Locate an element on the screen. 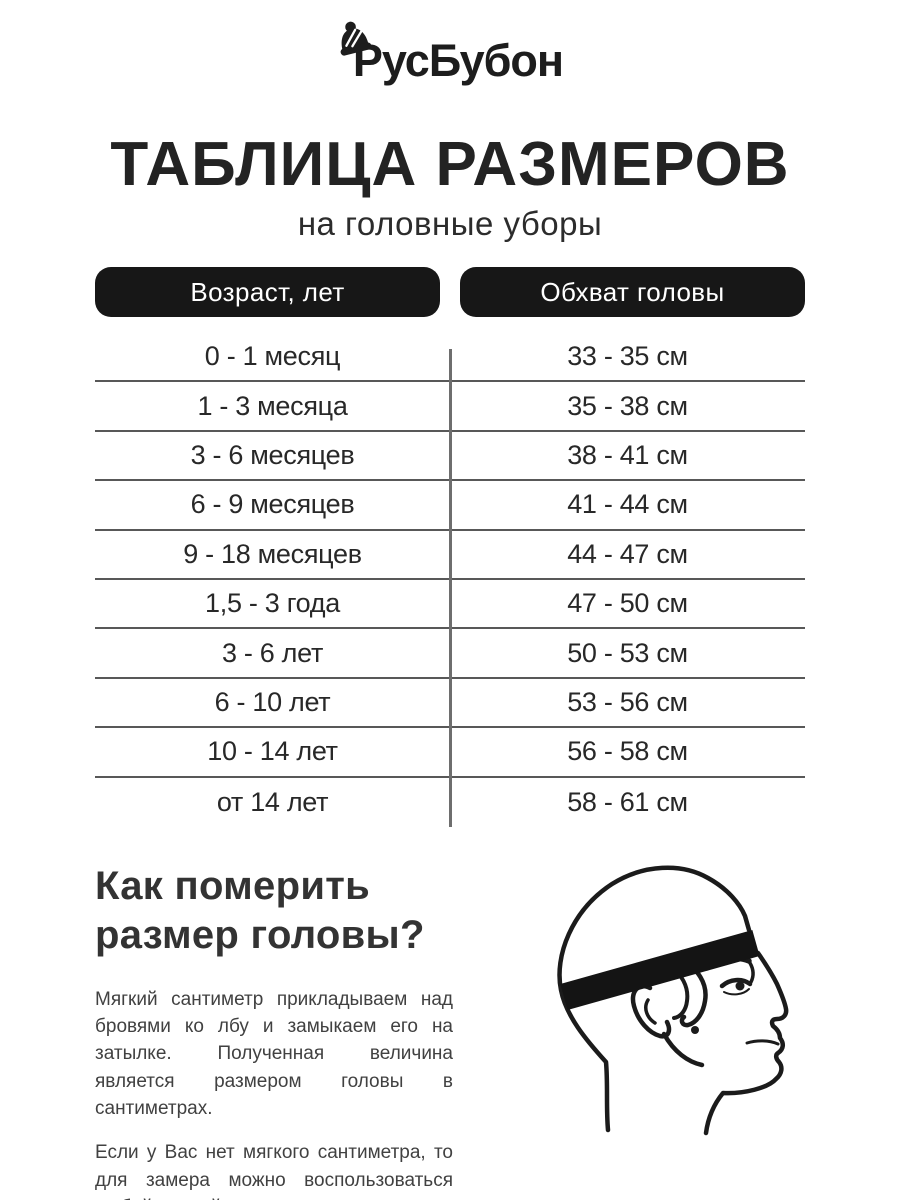 The width and height of the screenshot is (900, 1200). age-cell: 10 - 14 лет is located at coordinates (272, 751).